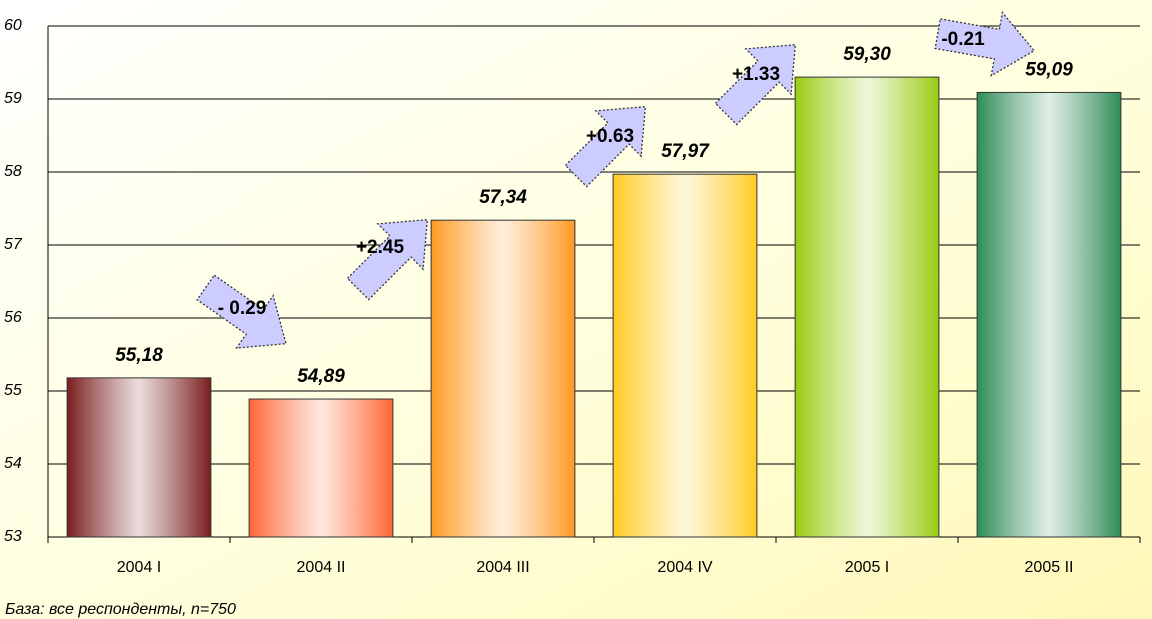  Describe the element at coordinates (13, 317) in the screenshot. I see `y-tick-label: 56` at that location.